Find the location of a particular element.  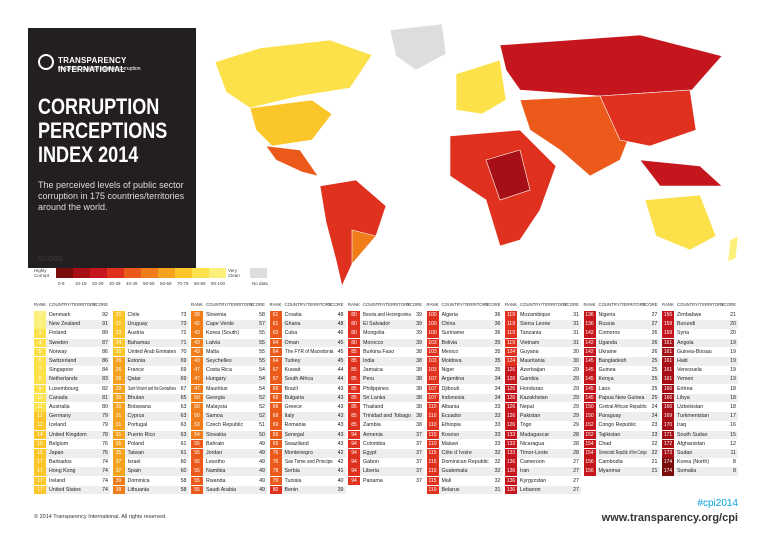

country-name: Nepal is located at coordinates (527, 407).